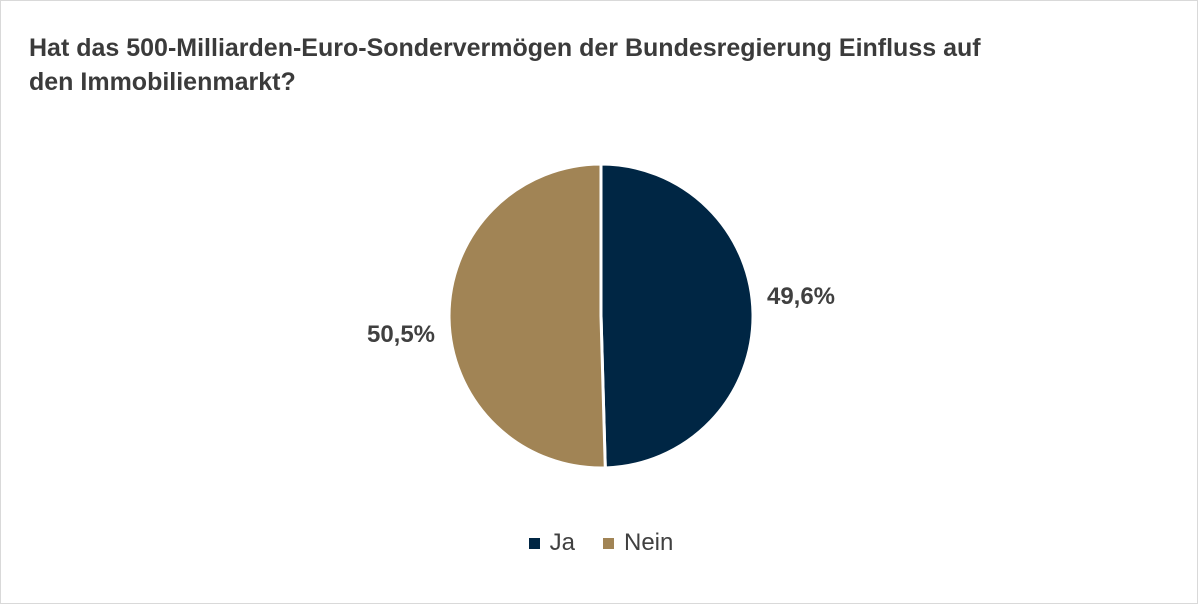 The width and height of the screenshot is (1200, 607). I want to click on pie-data-labels: 49,6% 50,5%, so click(601, 315).